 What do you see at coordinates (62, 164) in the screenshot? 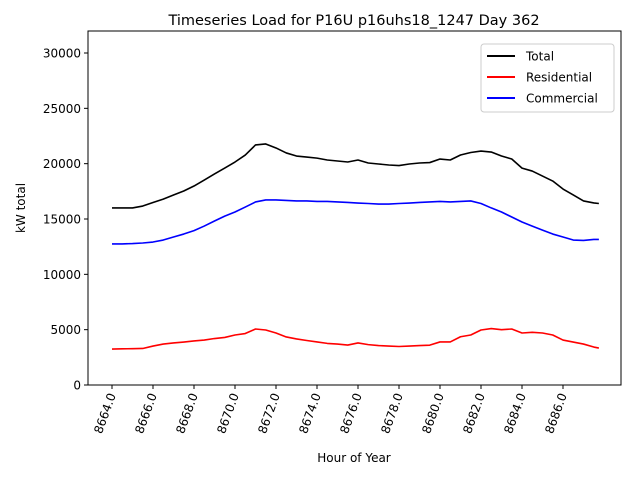
I see `y-tick-label: 20000` at bounding box center [62, 164].